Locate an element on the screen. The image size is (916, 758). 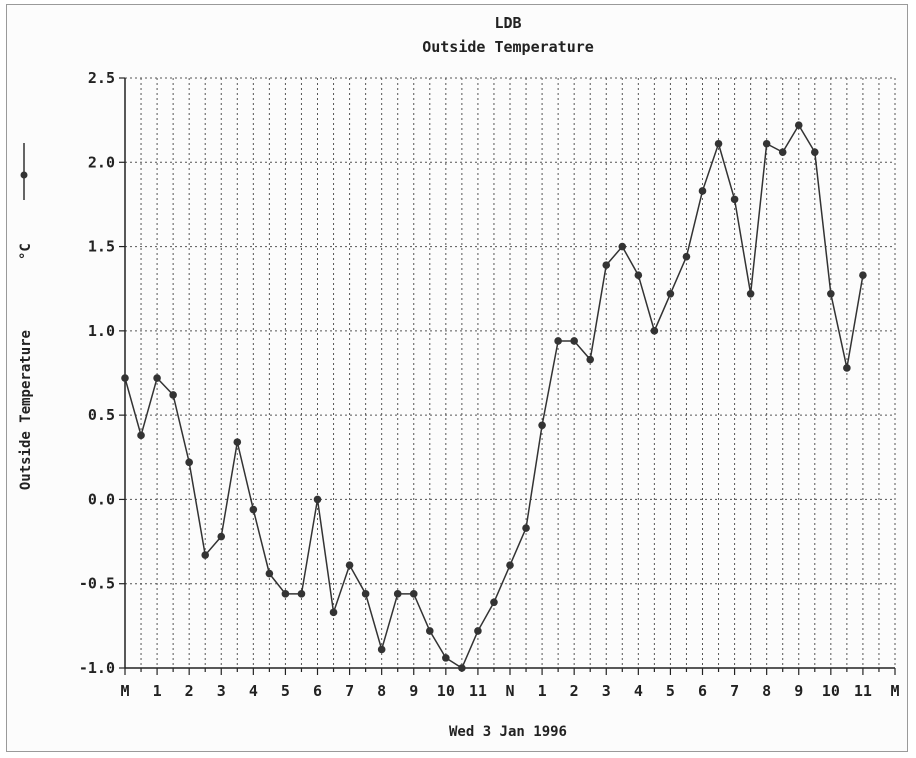
y-axis-label: Outside Temperature is located at coordinates (26, 410).